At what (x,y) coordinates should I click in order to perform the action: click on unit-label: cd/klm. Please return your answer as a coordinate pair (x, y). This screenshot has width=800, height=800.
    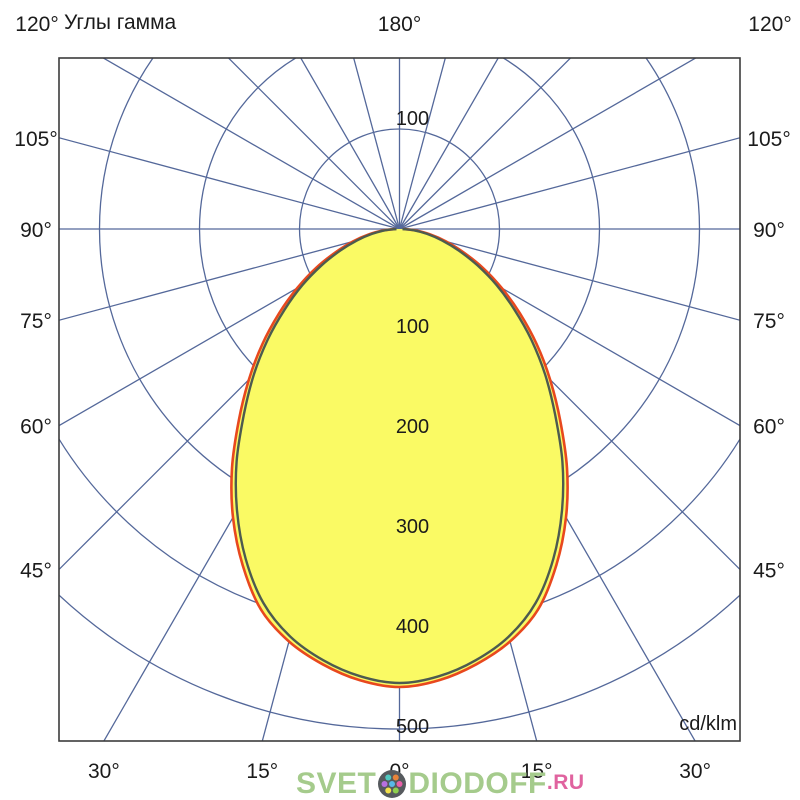
    Looking at the image, I should click on (708, 724).